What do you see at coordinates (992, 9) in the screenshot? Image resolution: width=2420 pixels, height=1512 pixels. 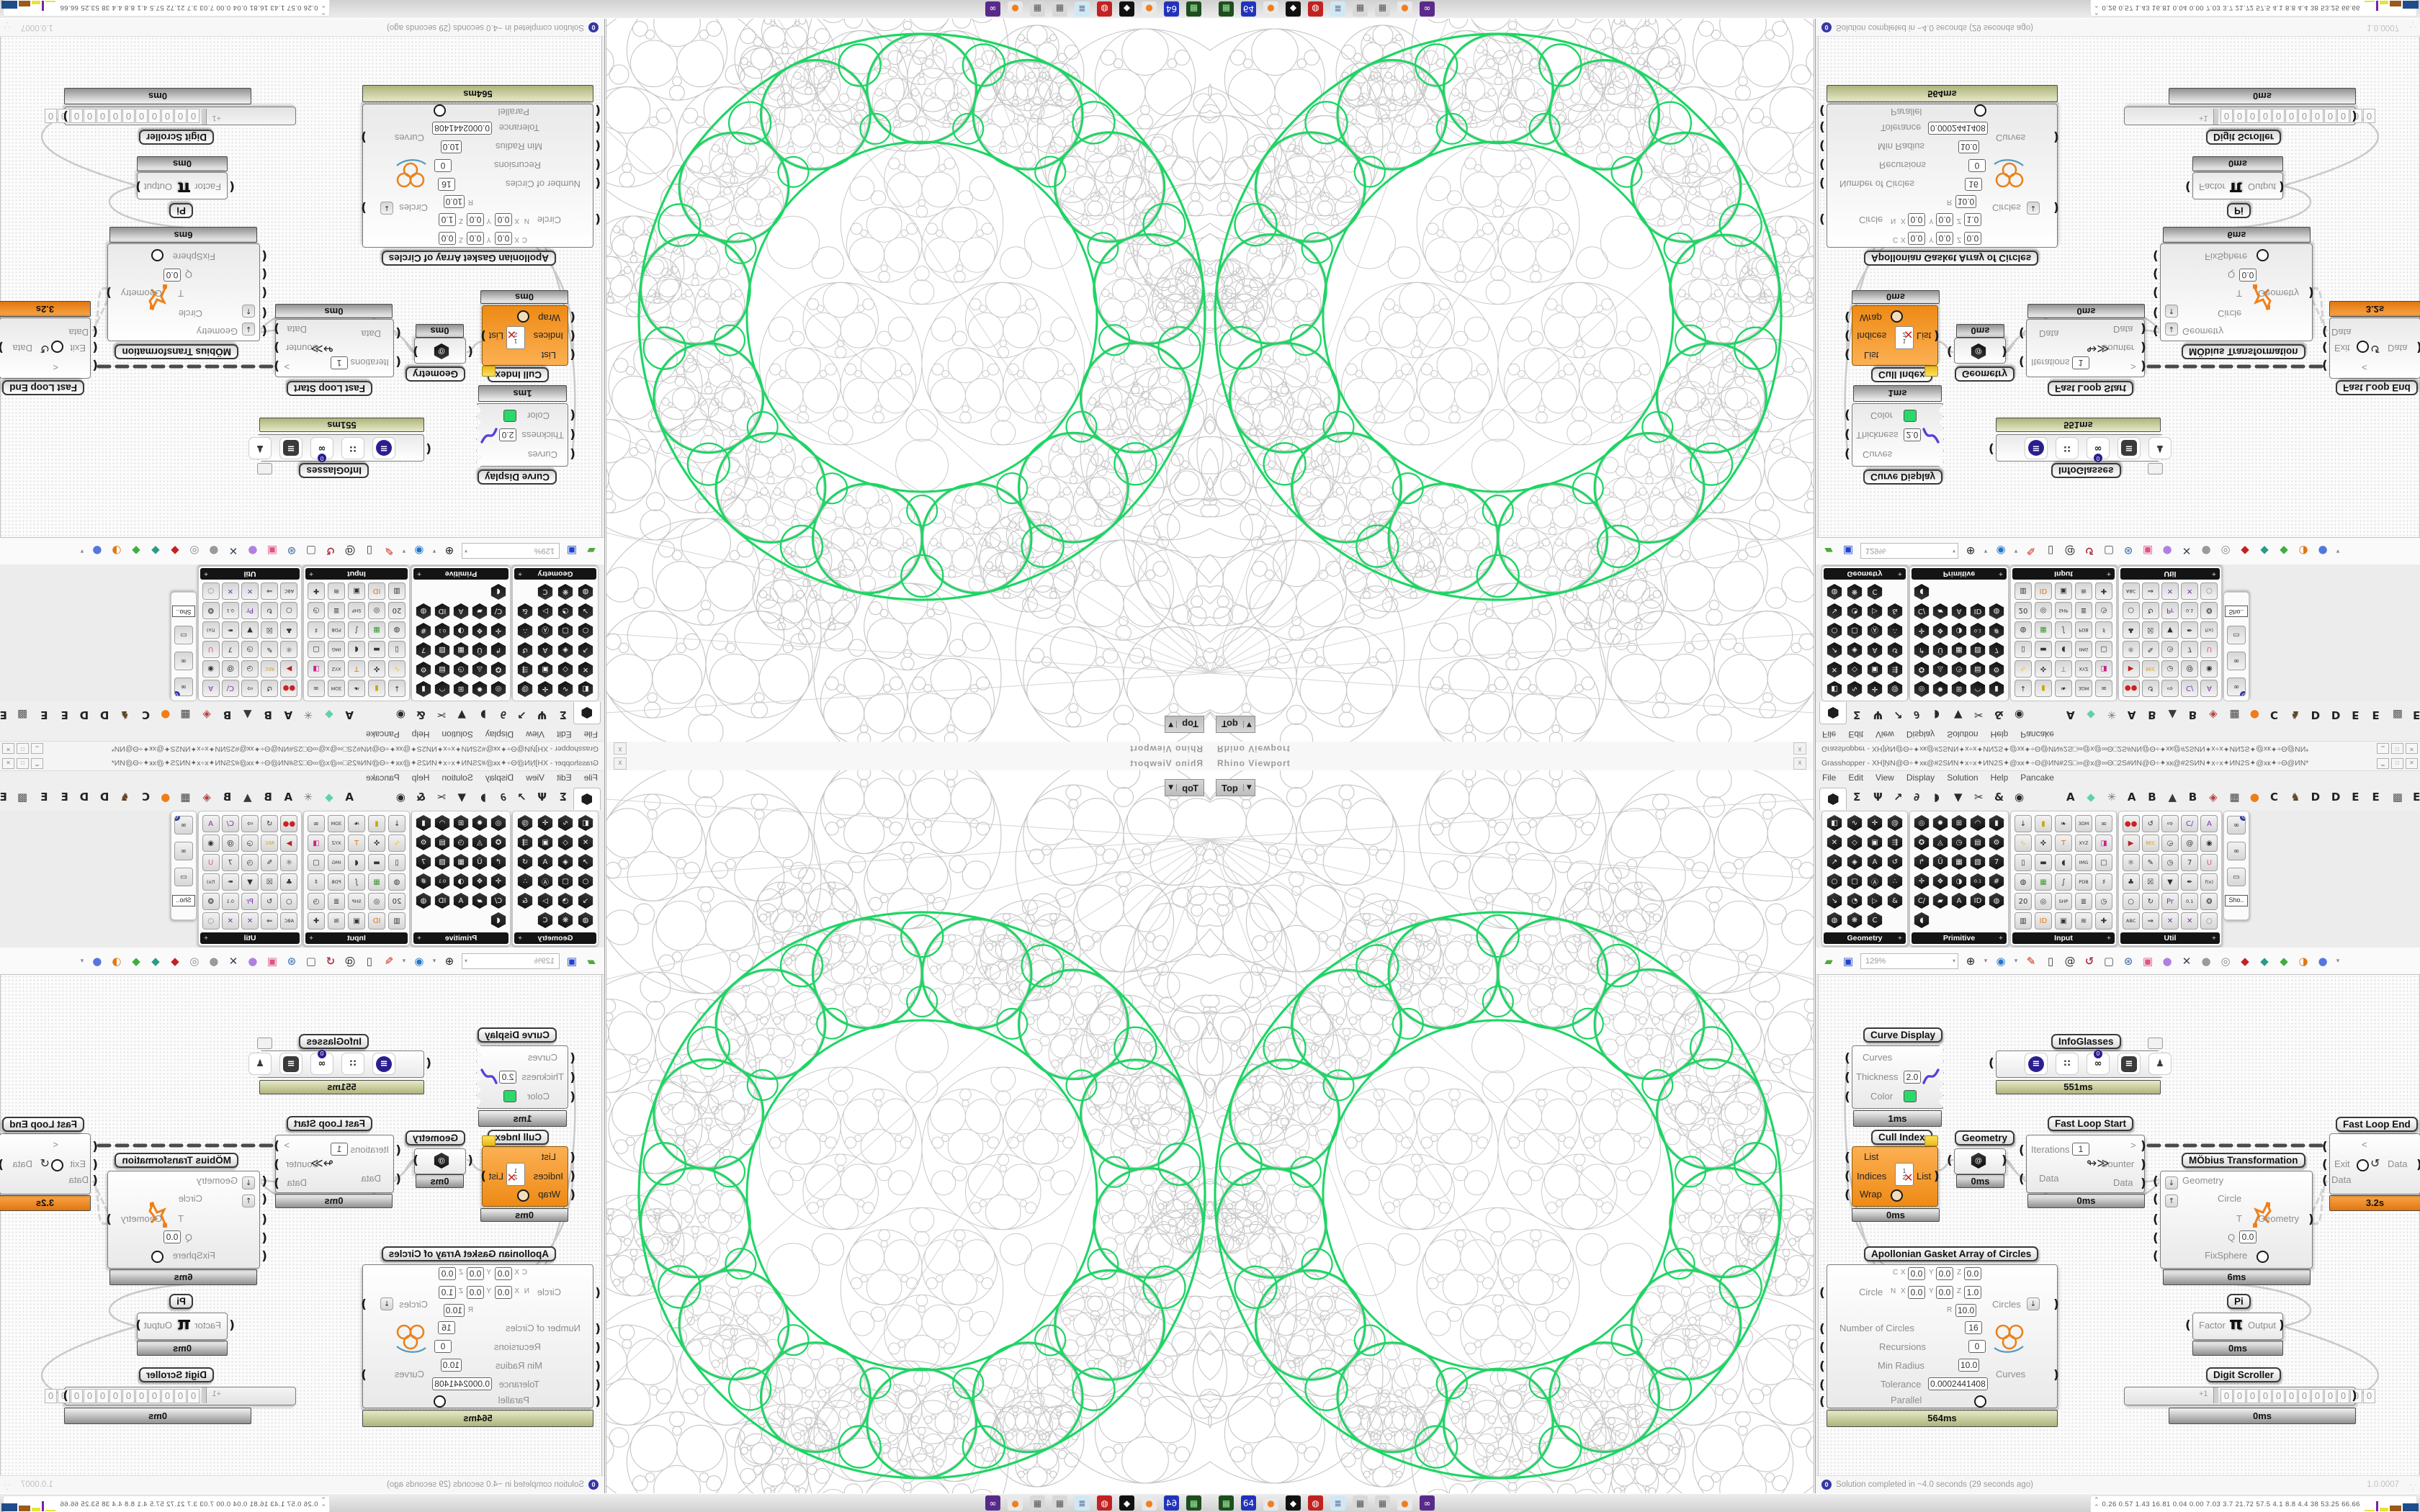 I see `taskbar-icon-9: ∞` at bounding box center [992, 9].